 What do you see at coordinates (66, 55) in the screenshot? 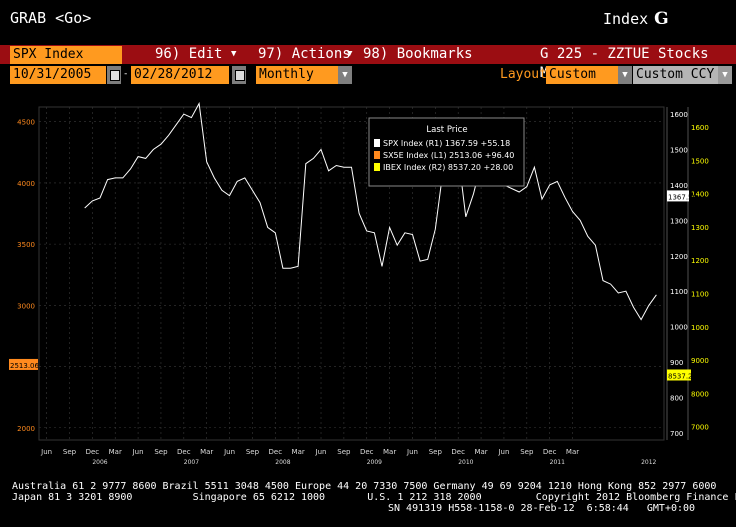
I see `security-field: SPX Index` at bounding box center [66, 55].